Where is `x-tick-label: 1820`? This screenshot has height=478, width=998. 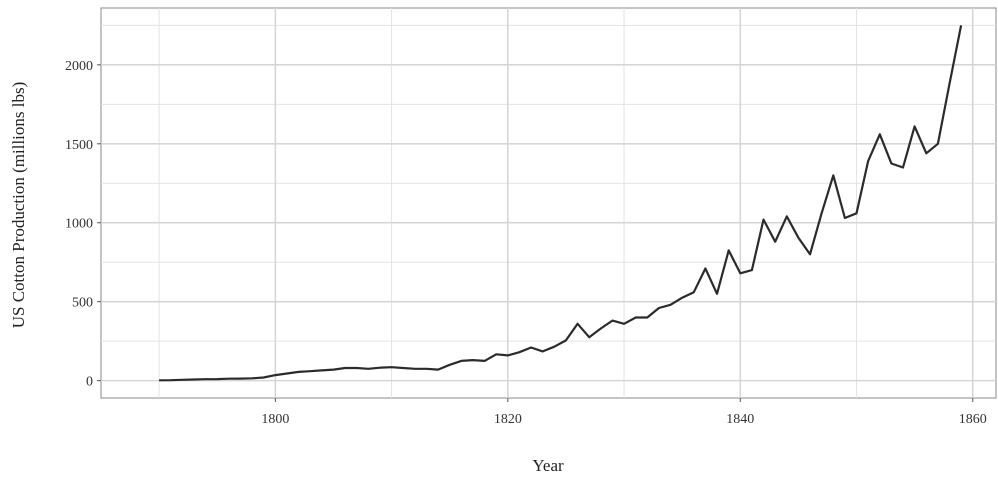
x-tick-label: 1820 is located at coordinates (508, 419).